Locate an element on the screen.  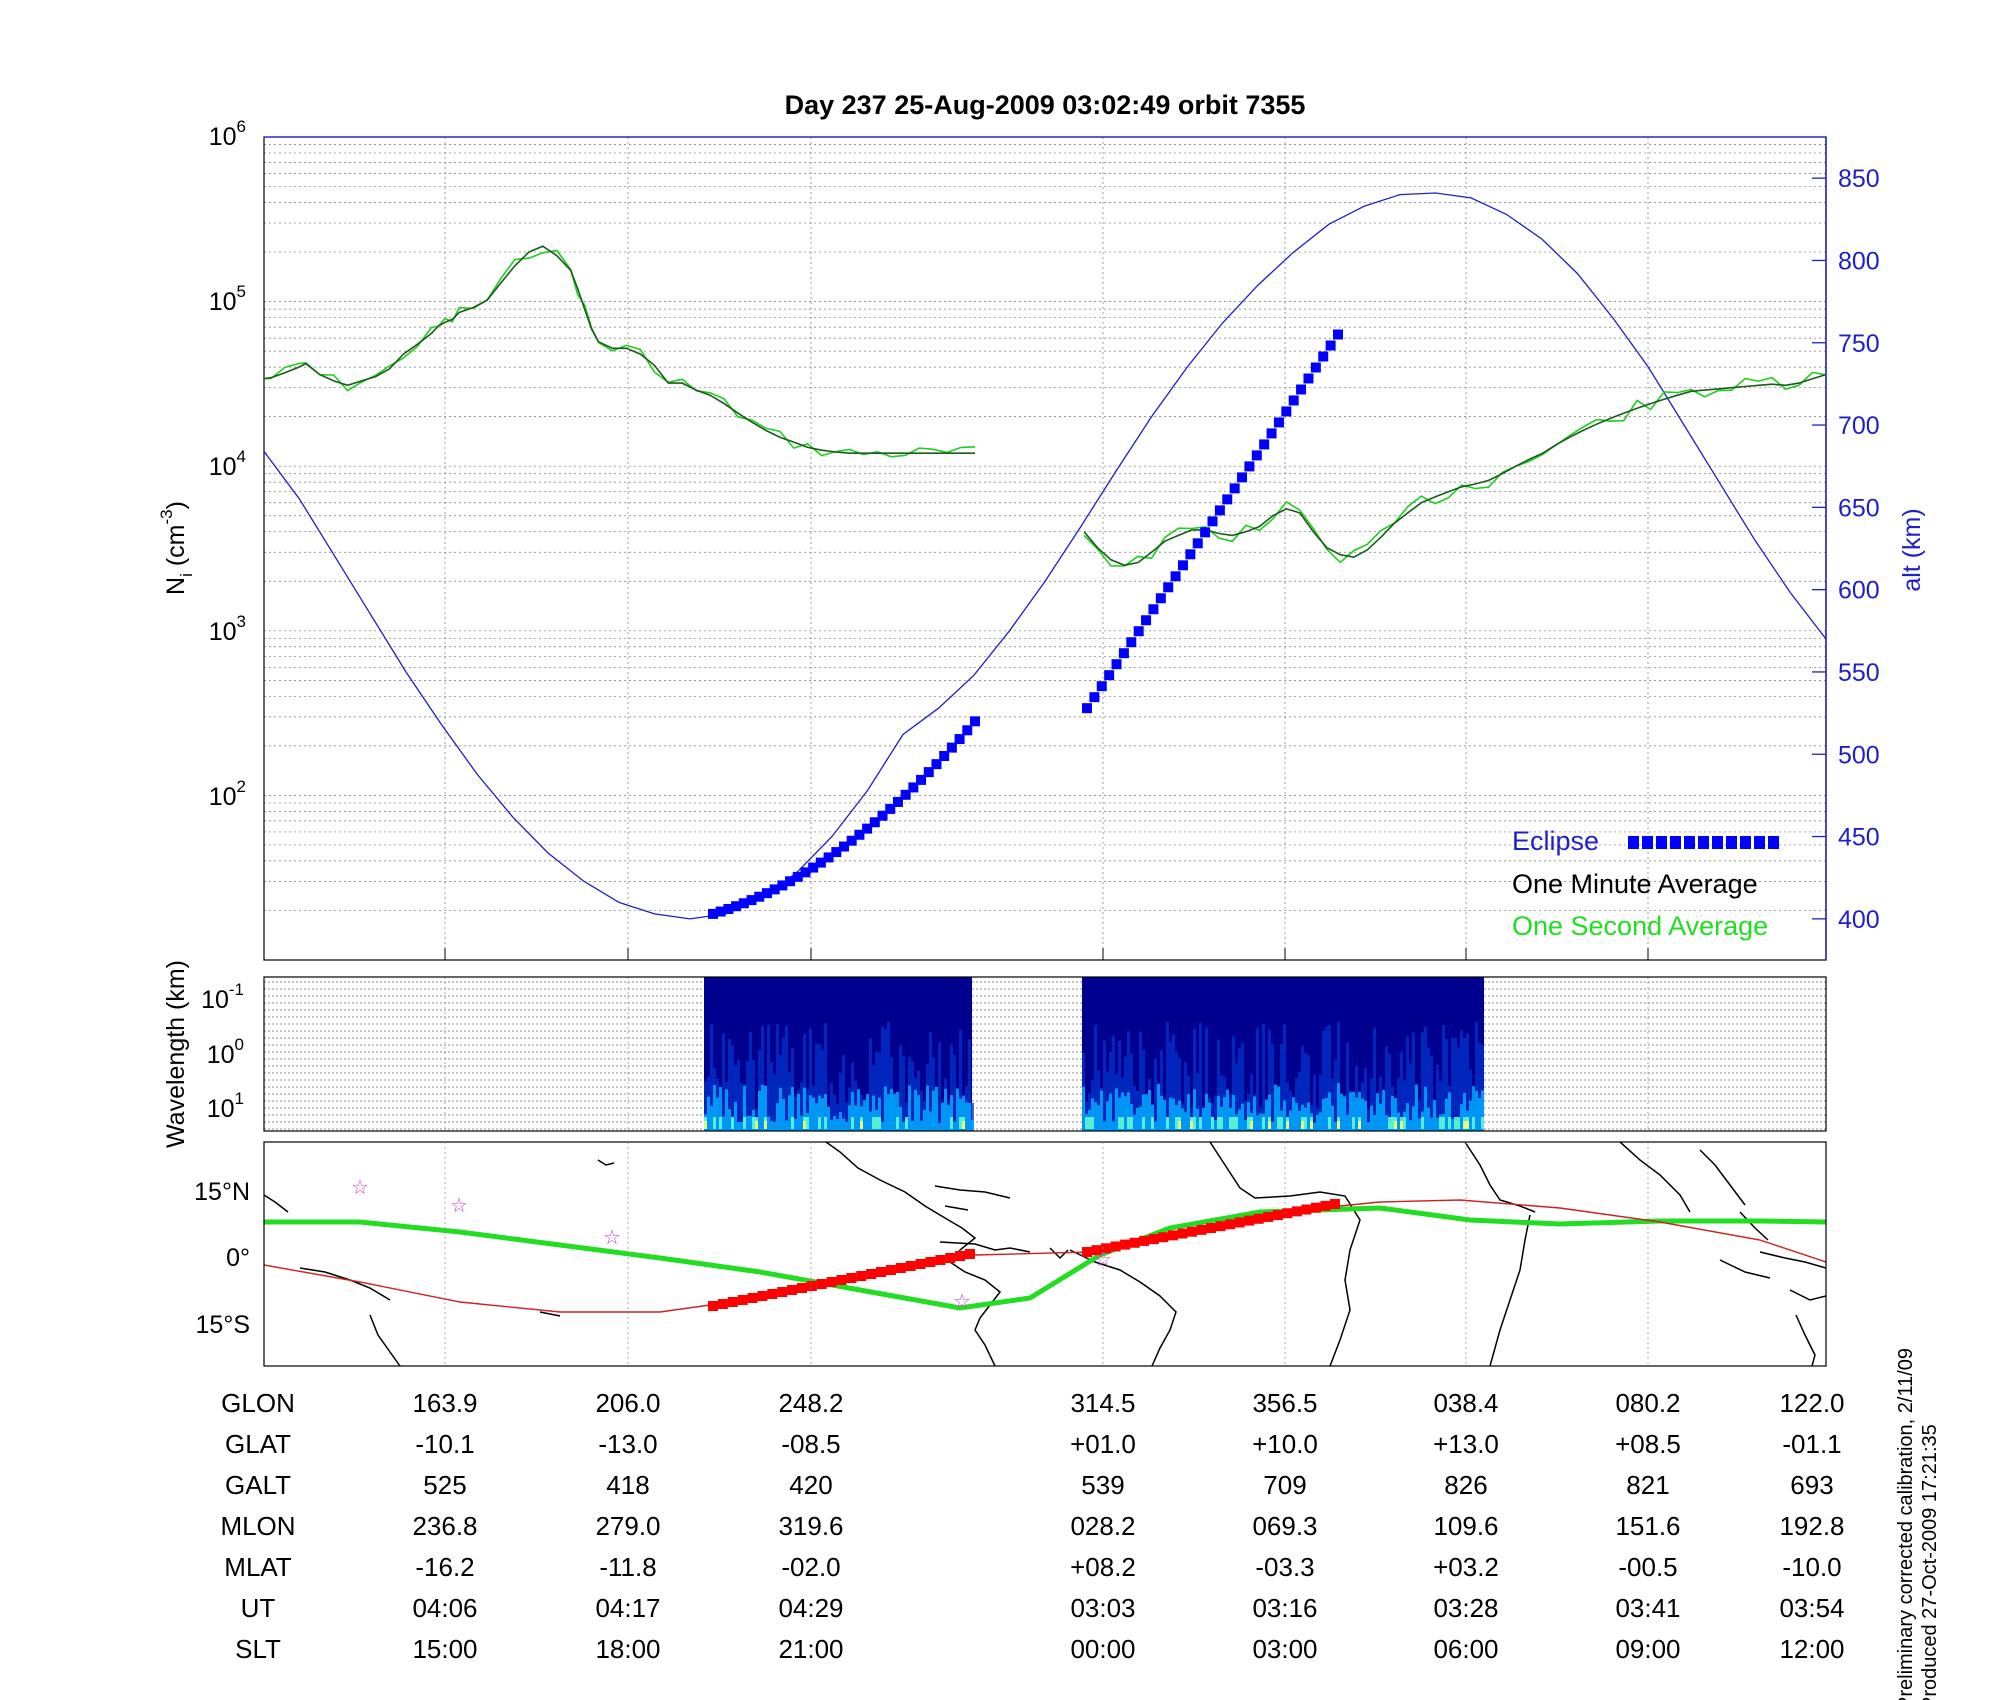
table-cell: -11.8 is located at coordinates (627, 1567).